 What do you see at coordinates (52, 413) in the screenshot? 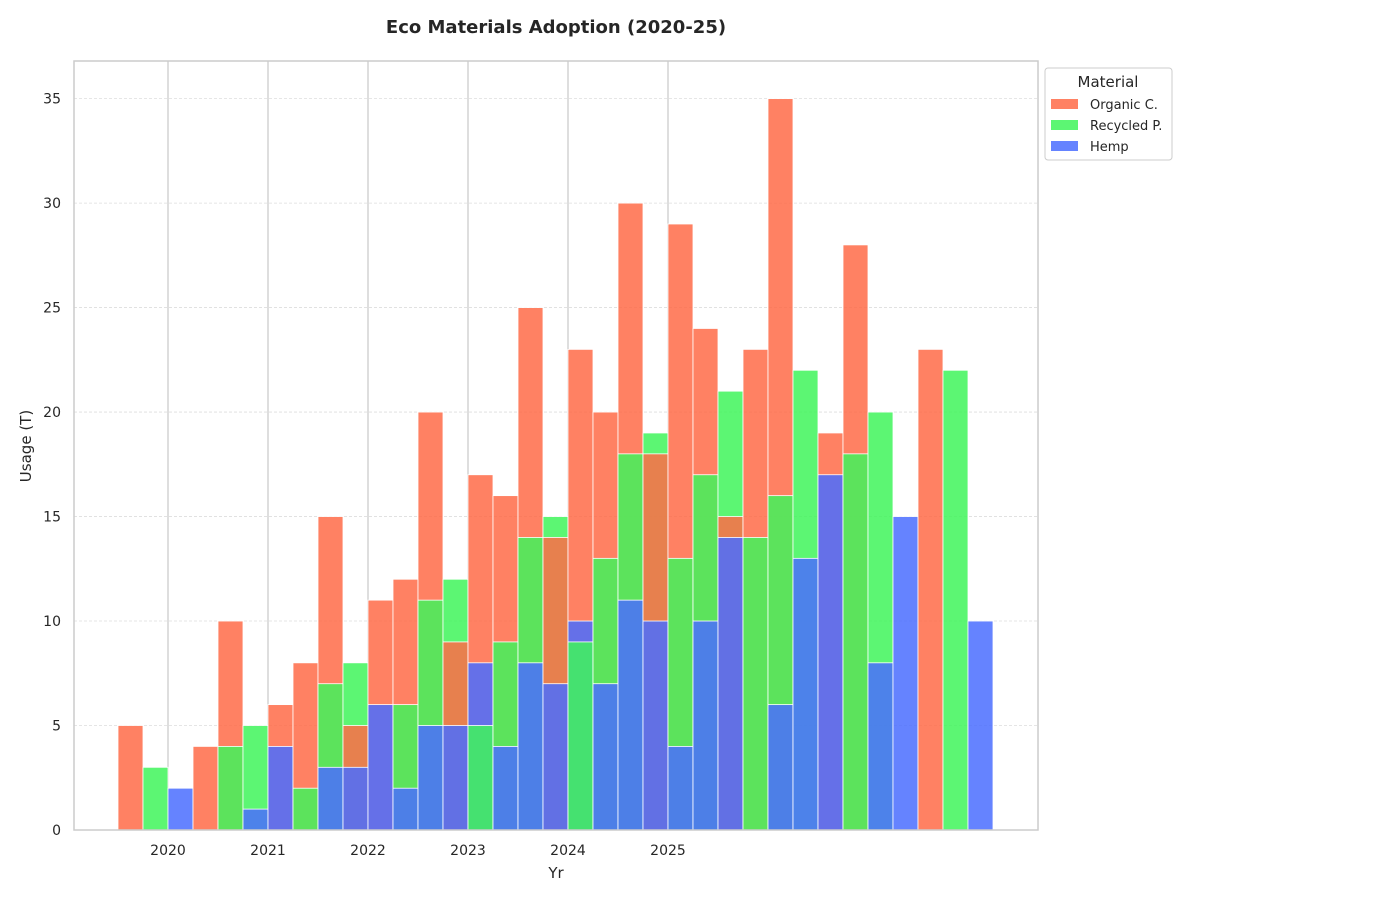
I see `y-tick-label: 20` at bounding box center [52, 413].